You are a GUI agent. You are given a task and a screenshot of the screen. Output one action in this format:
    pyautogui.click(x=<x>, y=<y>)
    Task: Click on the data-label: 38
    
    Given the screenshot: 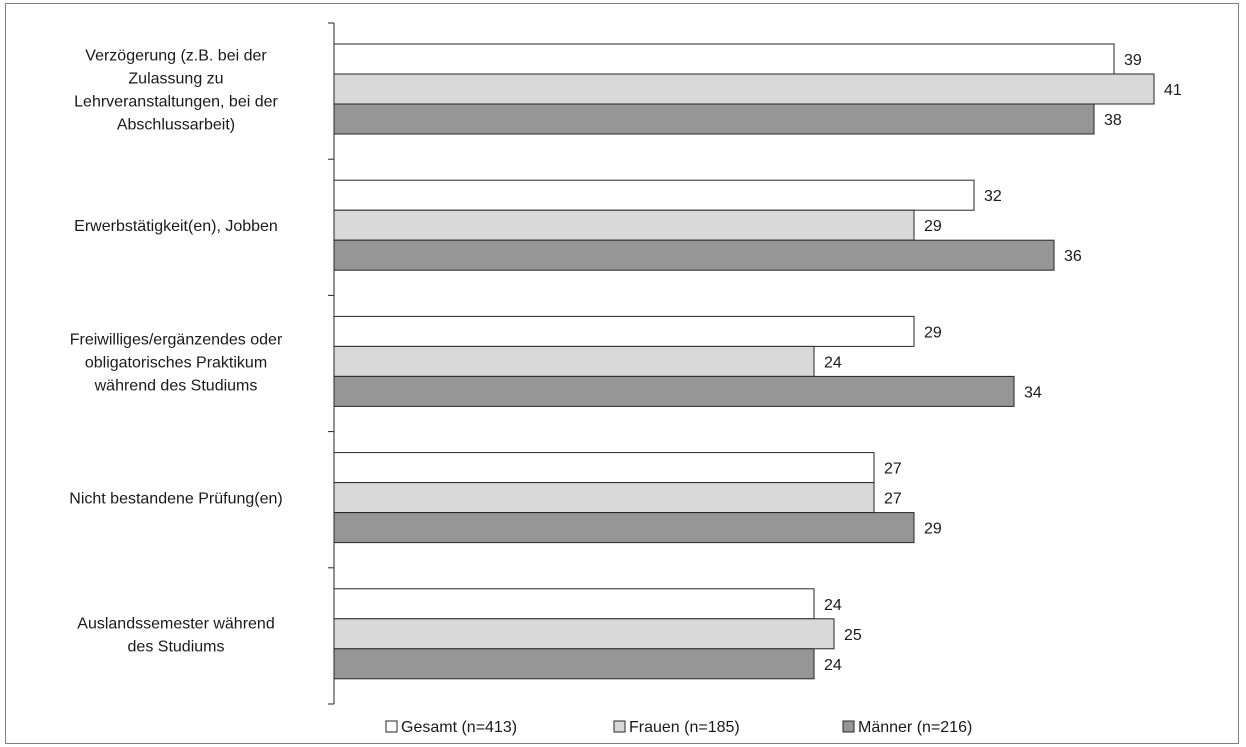 What is the action you would take?
    pyautogui.click(x=1113, y=120)
    